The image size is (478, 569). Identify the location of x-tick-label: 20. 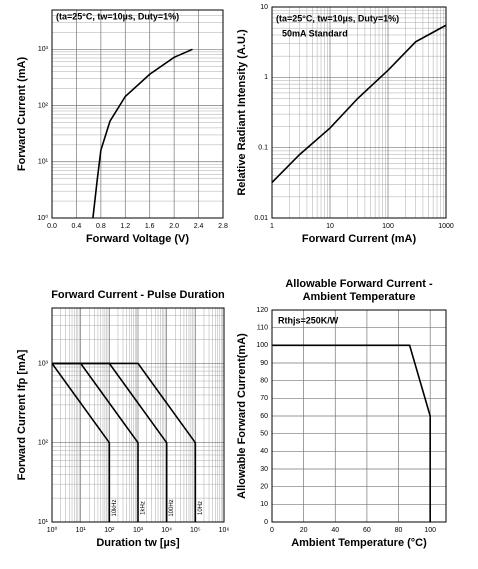
(304, 530).